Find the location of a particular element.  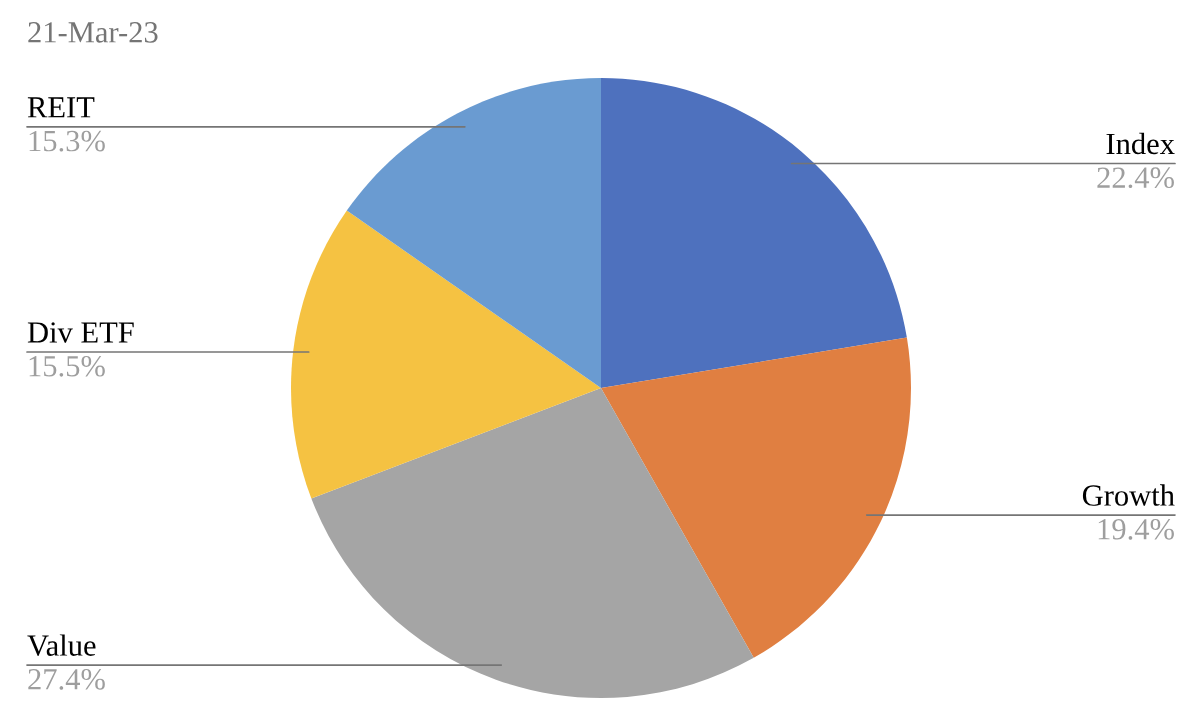

slice-label: Index is located at coordinates (1140, 143).